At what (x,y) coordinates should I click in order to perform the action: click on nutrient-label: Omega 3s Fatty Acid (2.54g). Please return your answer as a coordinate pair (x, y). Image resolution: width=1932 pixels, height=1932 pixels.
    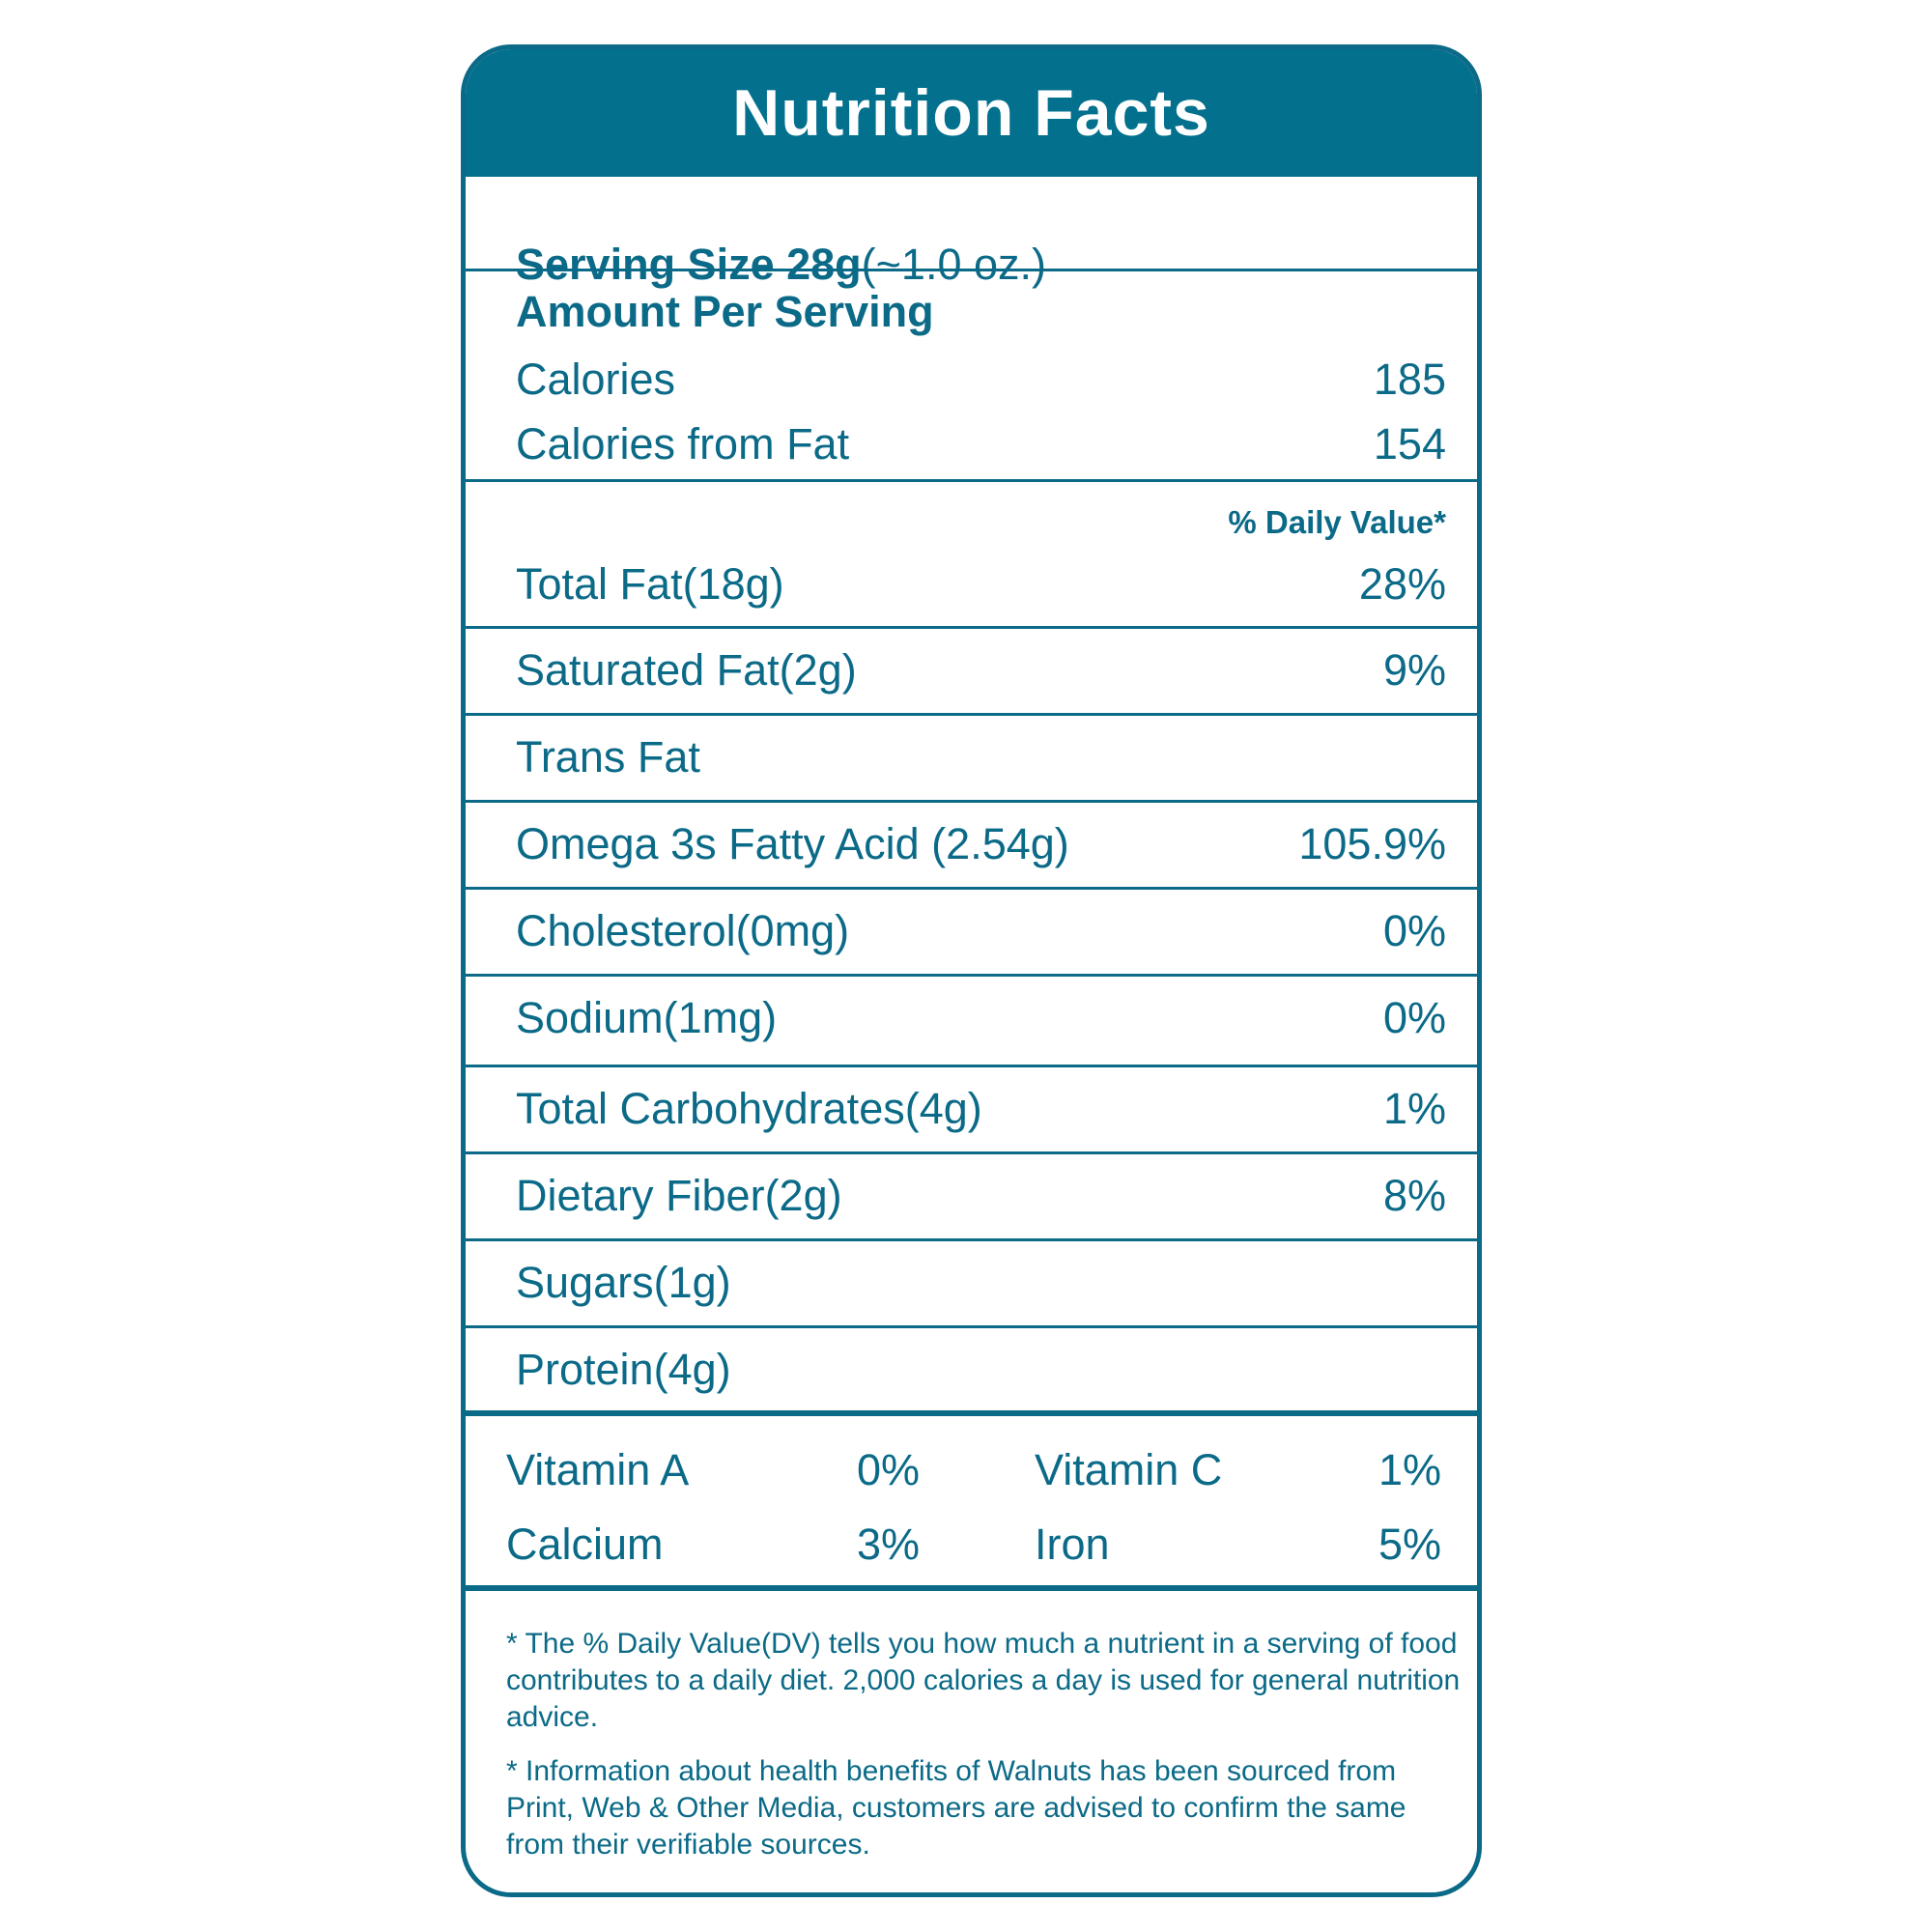
    Looking at the image, I should click on (792, 843).